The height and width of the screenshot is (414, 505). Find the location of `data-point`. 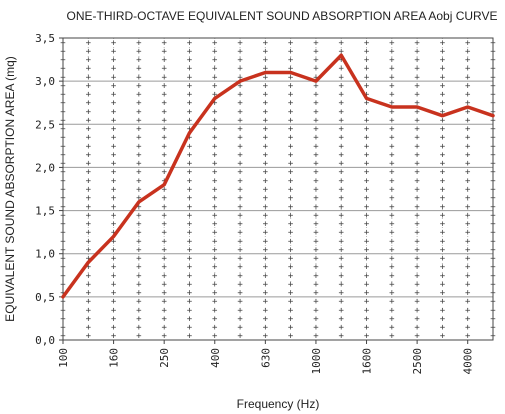

data-point is located at coordinates (341, 55).